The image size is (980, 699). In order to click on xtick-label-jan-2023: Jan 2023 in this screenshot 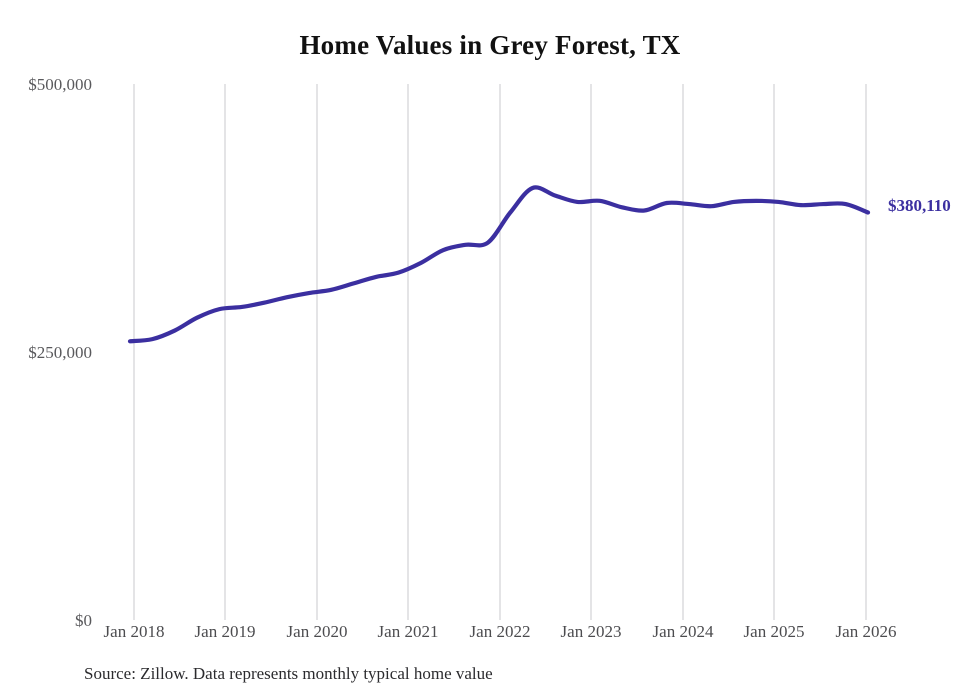, I will do `click(591, 631)`.